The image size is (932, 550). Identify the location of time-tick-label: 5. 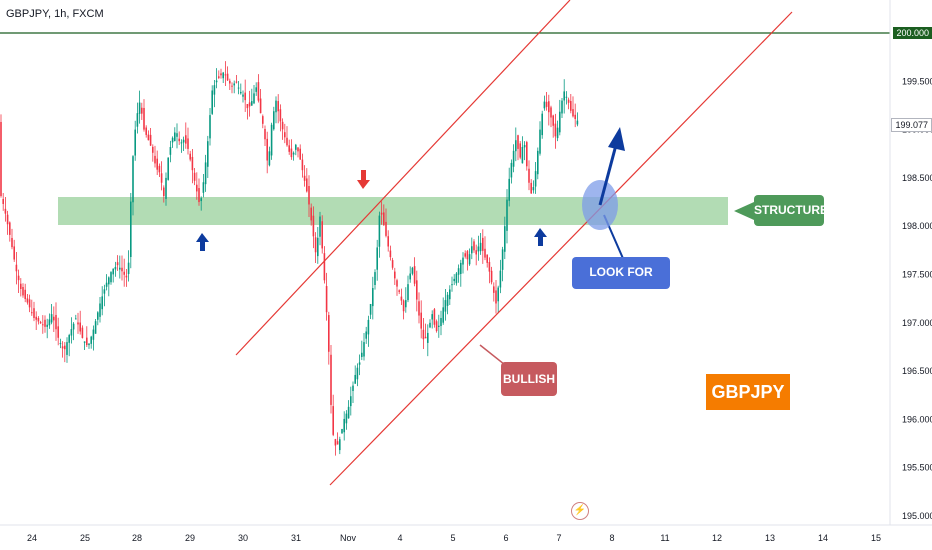
(452, 538).